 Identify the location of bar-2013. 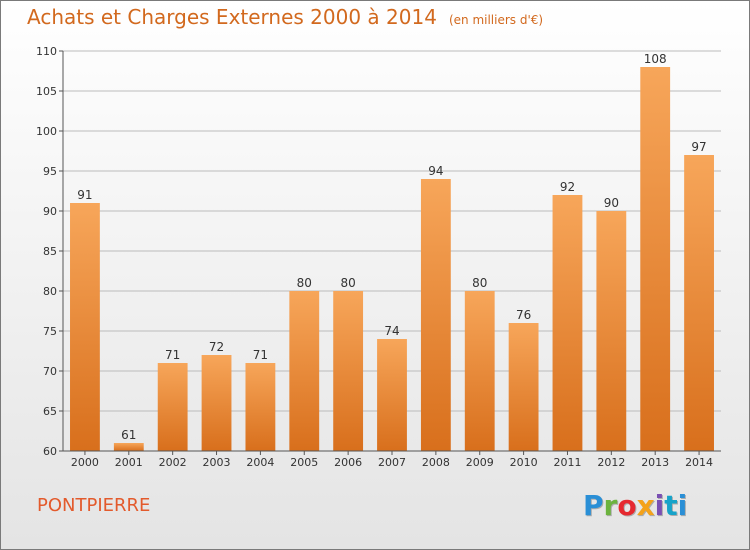
(655, 259).